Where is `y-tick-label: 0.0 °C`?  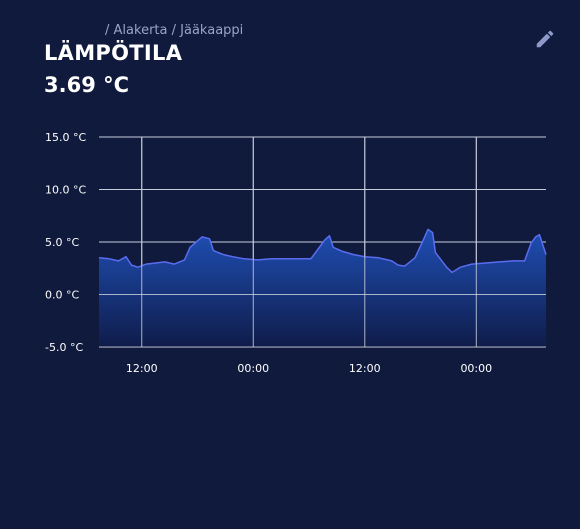 y-tick-label: 0.0 °C is located at coordinates (62, 295).